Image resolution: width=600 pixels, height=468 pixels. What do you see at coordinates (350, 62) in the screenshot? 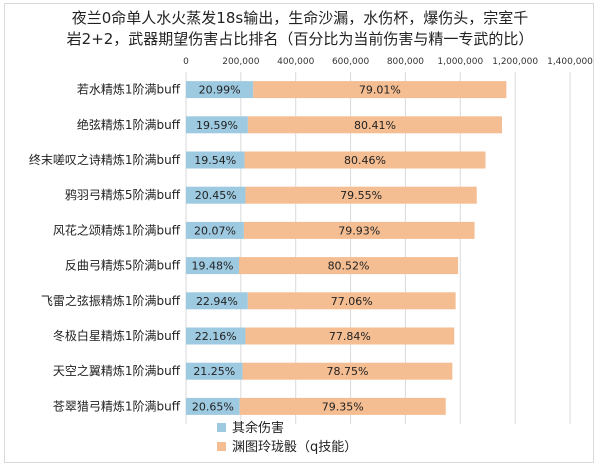
I see `x-tick-label: 600,000` at bounding box center [350, 62].